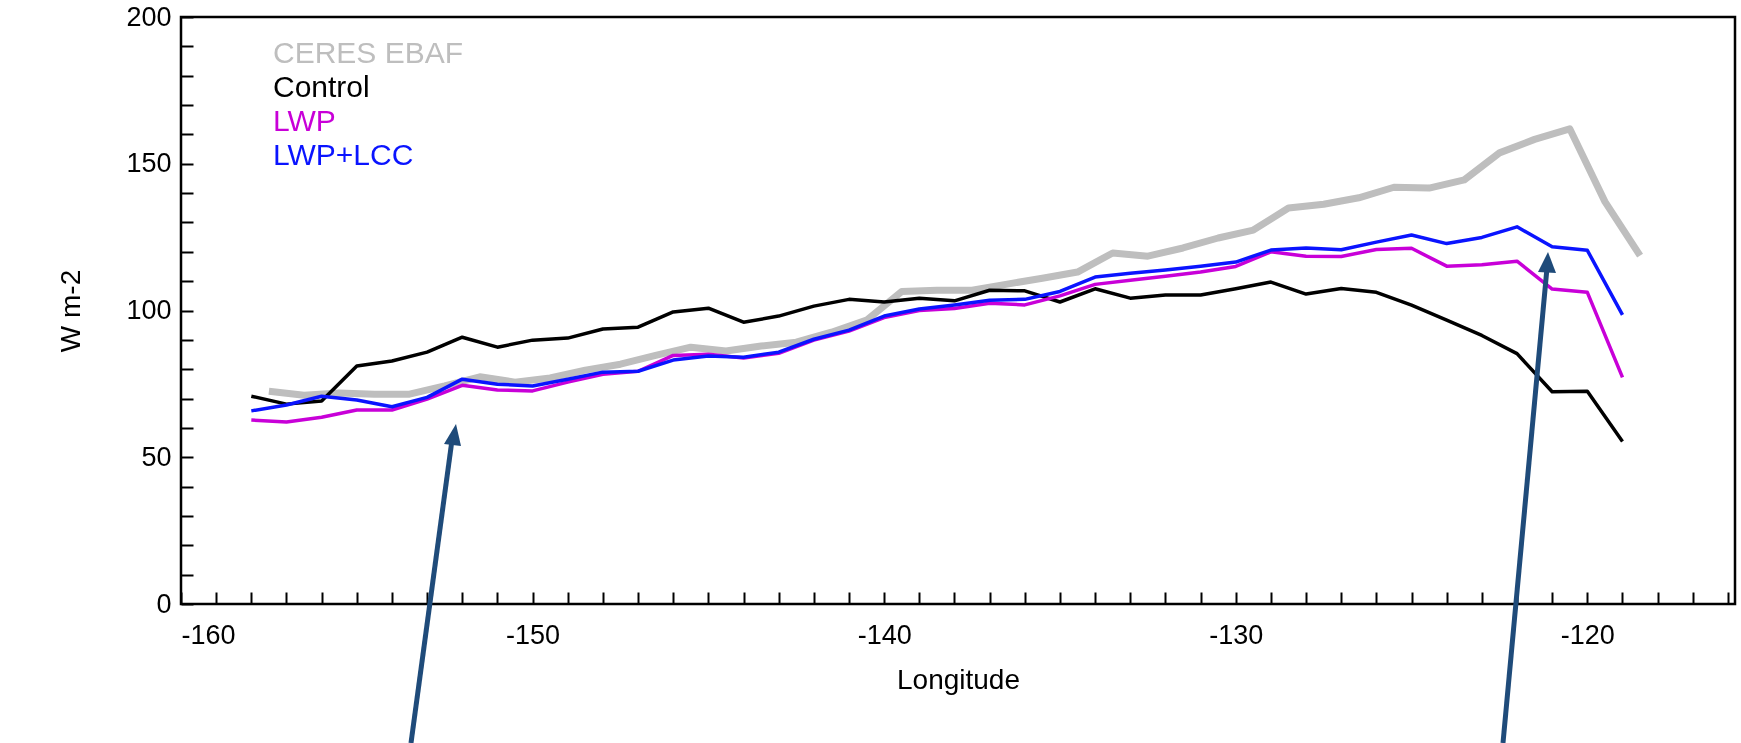 This screenshot has width=1741, height=743. What do you see at coordinates (1587, 634) in the screenshot?
I see `x-tick-label: -120` at bounding box center [1587, 634].